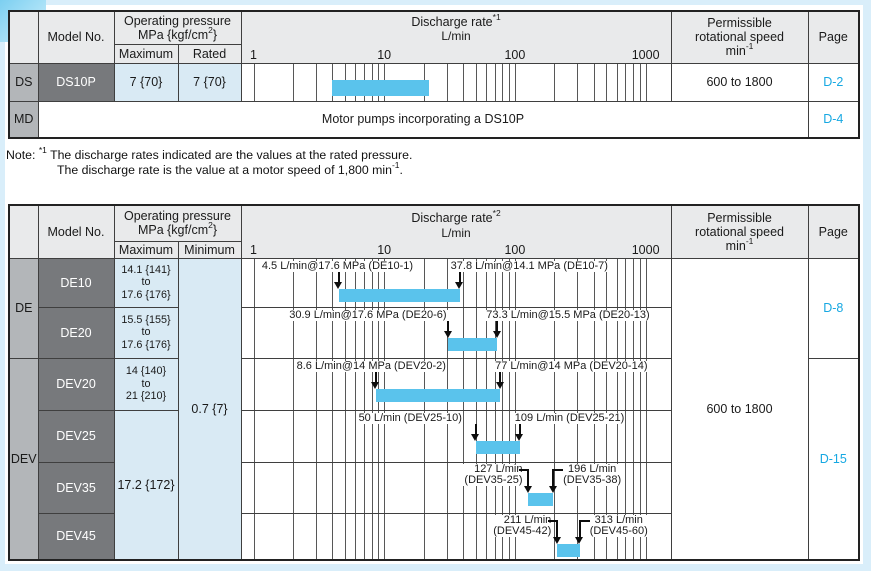 The width and height of the screenshot is (871, 571). I want to click on annotation-label: 8.6 L/min@14 MPa (DEV20-2), so click(371, 365).